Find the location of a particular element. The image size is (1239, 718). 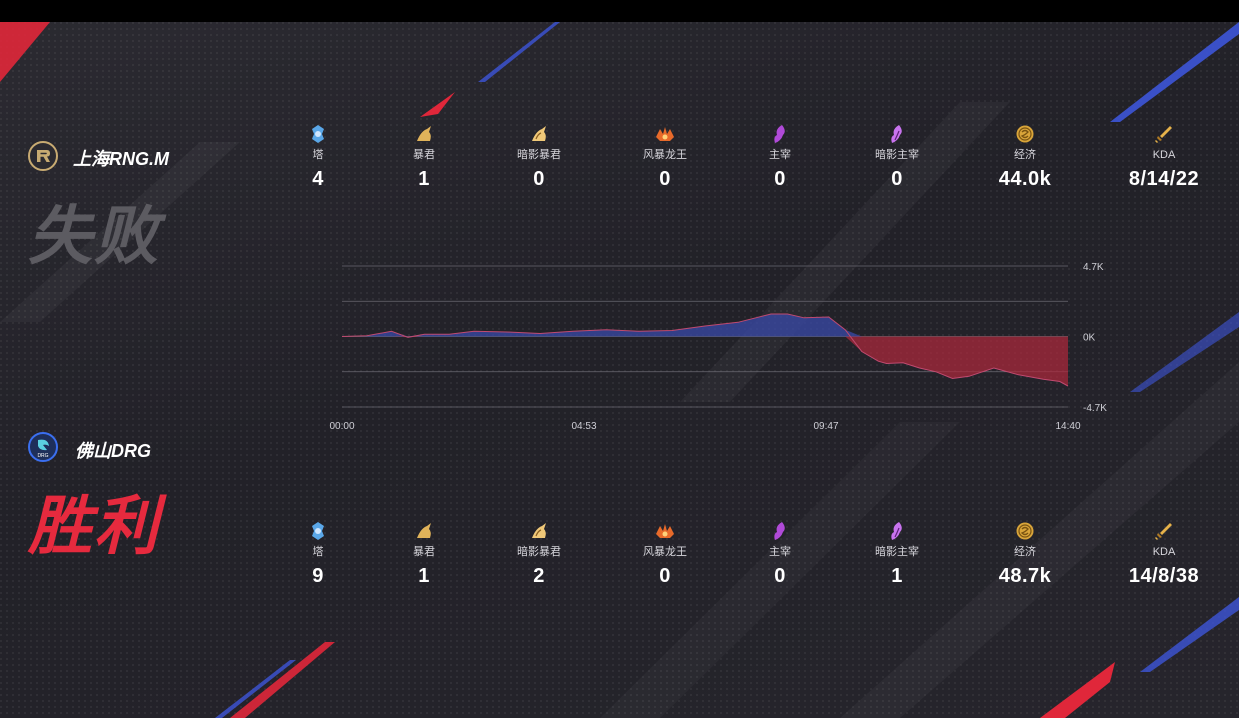

stat-value: 44.0k is located at coordinates (1025, 179).